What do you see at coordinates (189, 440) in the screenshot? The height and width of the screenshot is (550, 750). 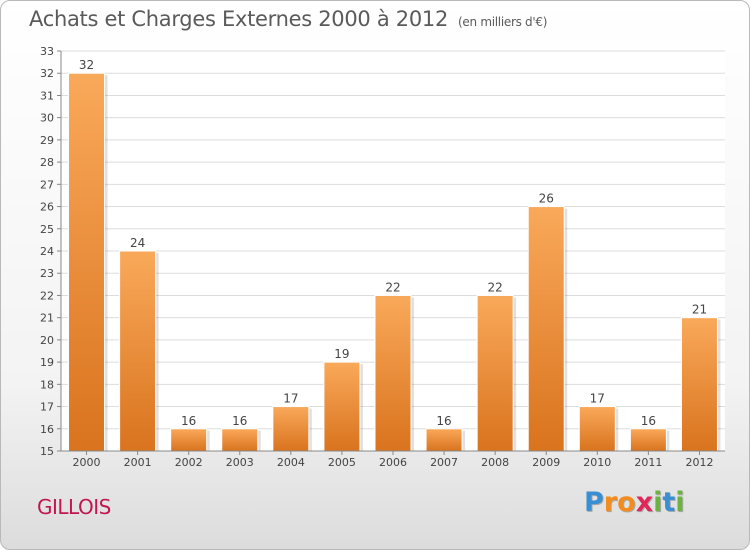 I see `bar-2002` at bounding box center [189, 440].